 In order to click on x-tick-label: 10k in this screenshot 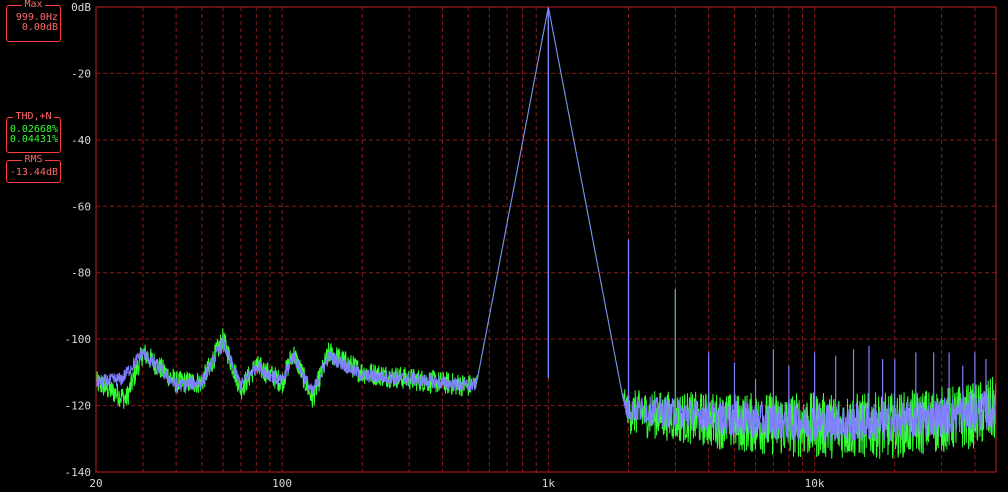, I will do `click(815, 483)`.